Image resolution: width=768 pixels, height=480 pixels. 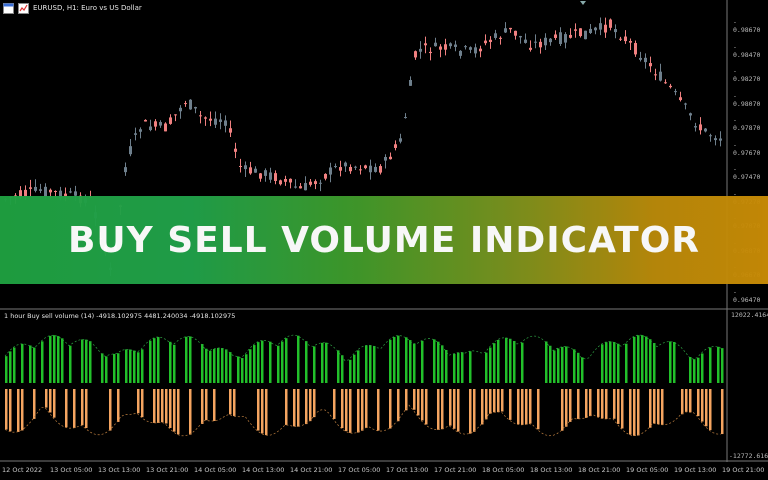 What do you see at coordinates (749, 315) in the screenshot?
I see `indicator-top-value: 12022.4164` at bounding box center [749, 315].